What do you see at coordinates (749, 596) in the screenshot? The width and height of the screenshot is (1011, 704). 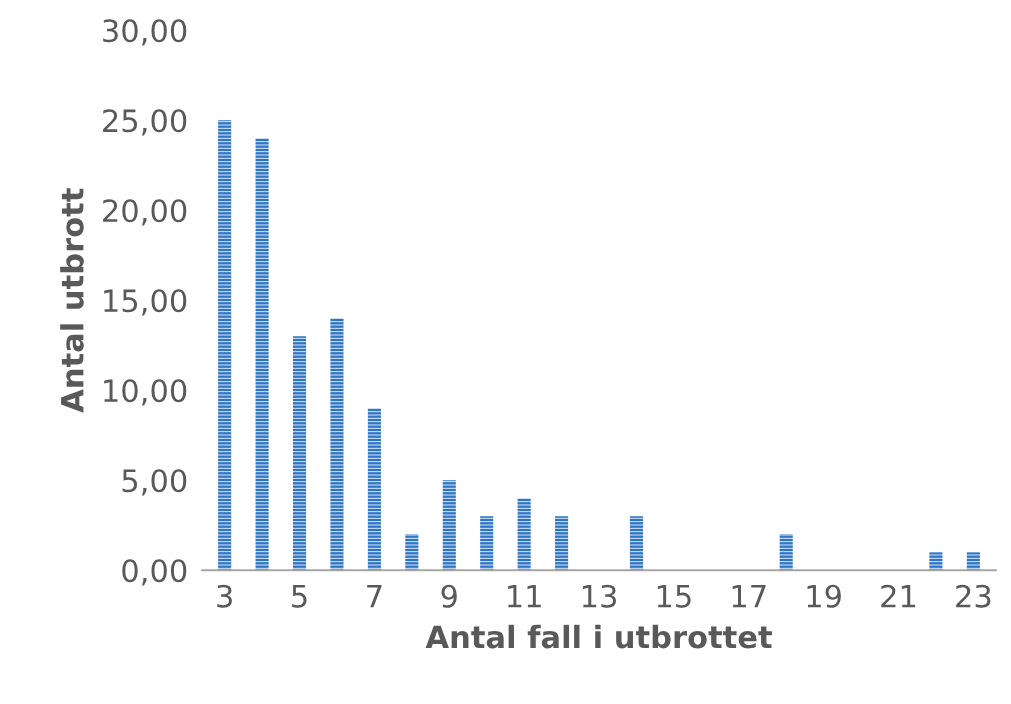 I see `x-tick-label: 17` at bounding box center [749, 596].